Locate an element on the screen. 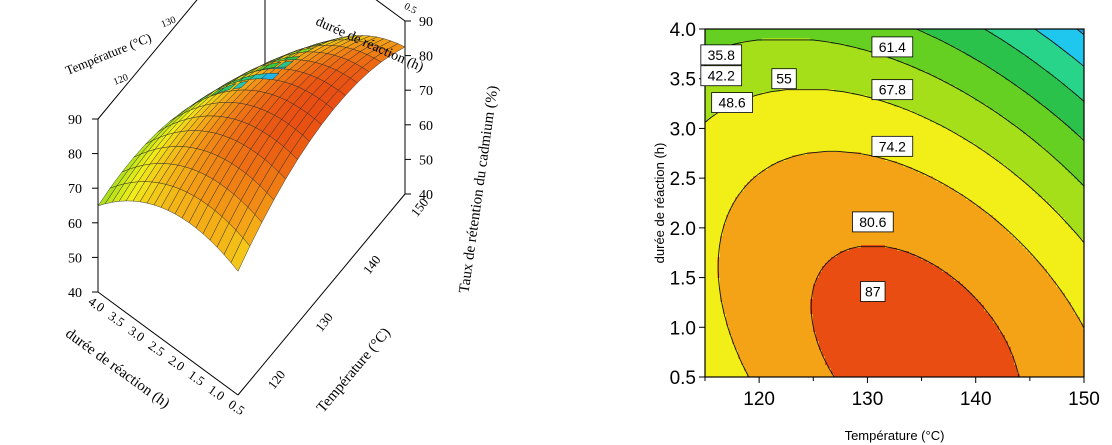 This screenshot has height=445, width=1112. T-tick-label-front: 130 is located at coordinates (324, 322).